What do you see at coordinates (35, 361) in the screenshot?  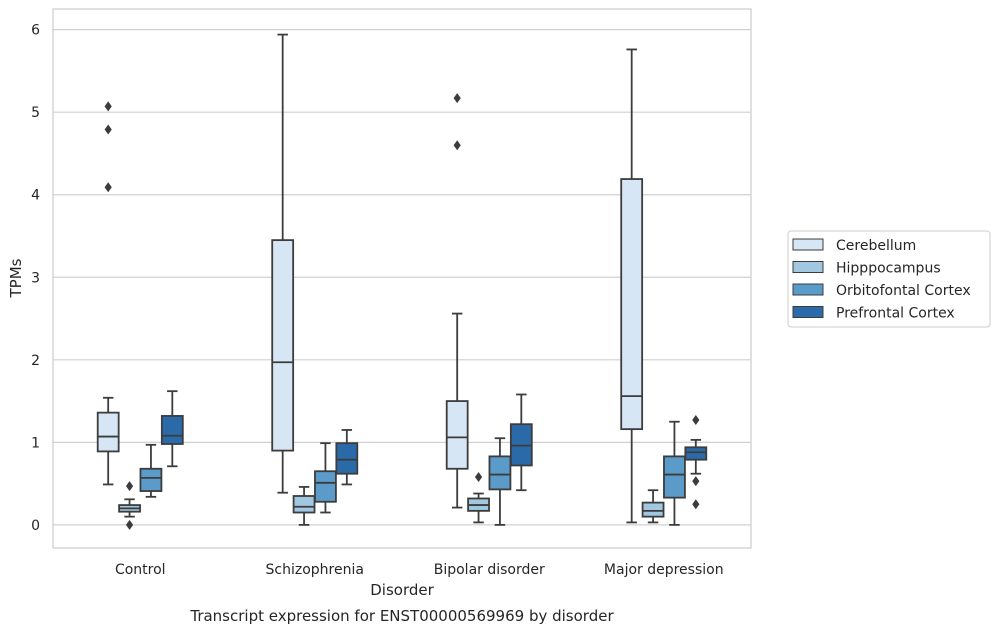 I see `y-tick-label: 2` at bounding box center [35, 361].